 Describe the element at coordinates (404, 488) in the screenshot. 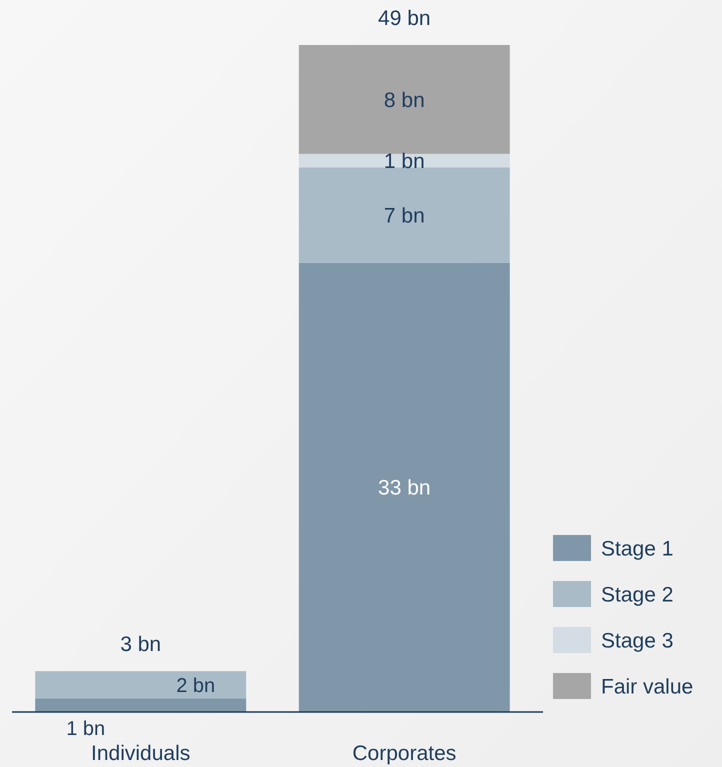

I see `data-label: 33 bn` at that location.